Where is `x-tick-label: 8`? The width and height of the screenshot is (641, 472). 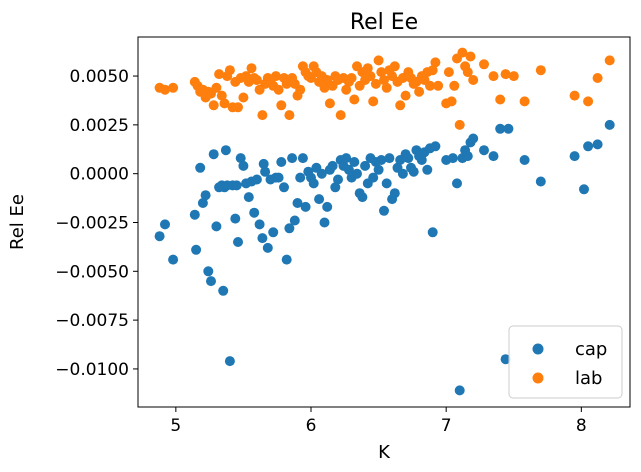 x-tick-label: 8 is located at coordinates (581, 426).